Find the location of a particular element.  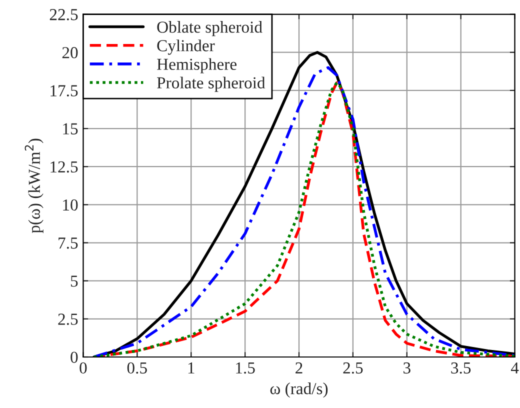

x-tick-label: 2 is located at coordinates (299, 368).